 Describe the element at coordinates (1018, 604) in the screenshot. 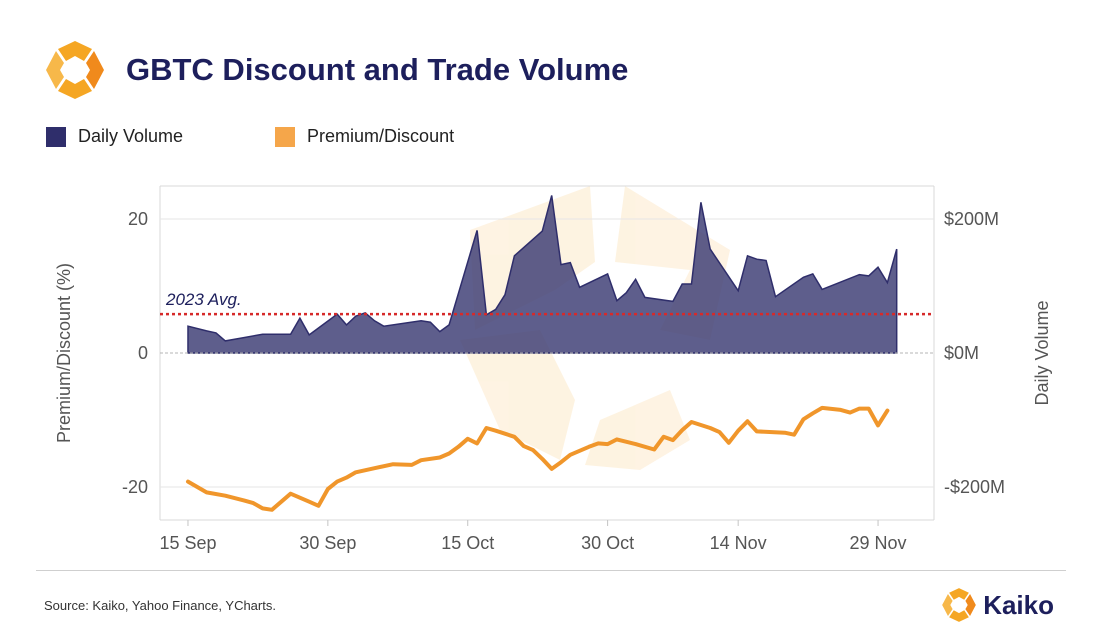

I see `brand-name: Kaiko` at that location.